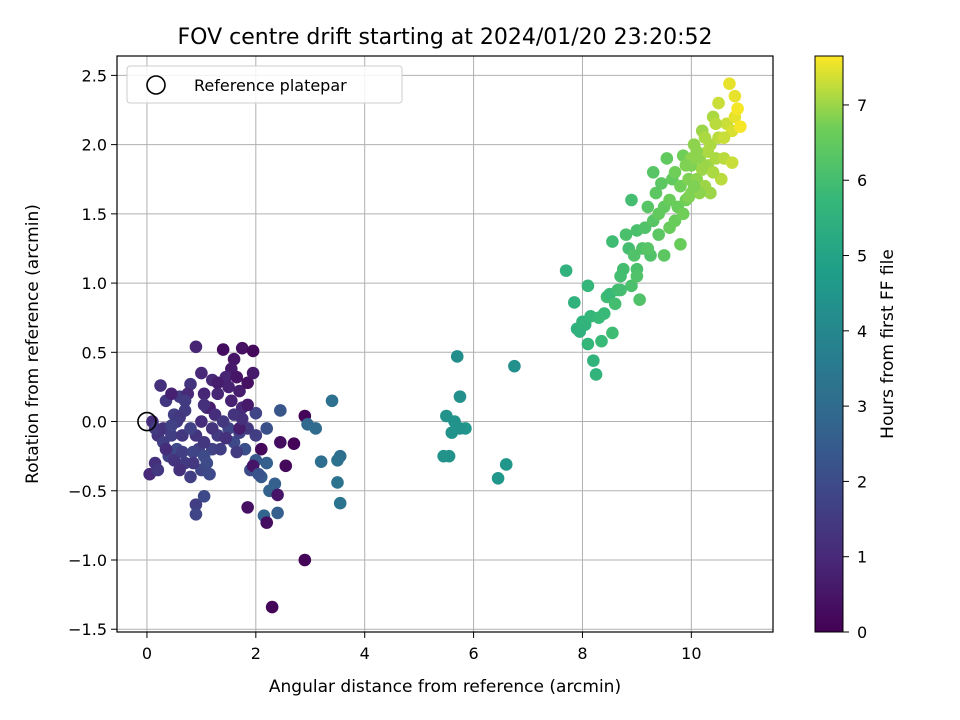  Describe the element at coordinates (156, 85) in the screenshot. I see `legend-marker` at that location.